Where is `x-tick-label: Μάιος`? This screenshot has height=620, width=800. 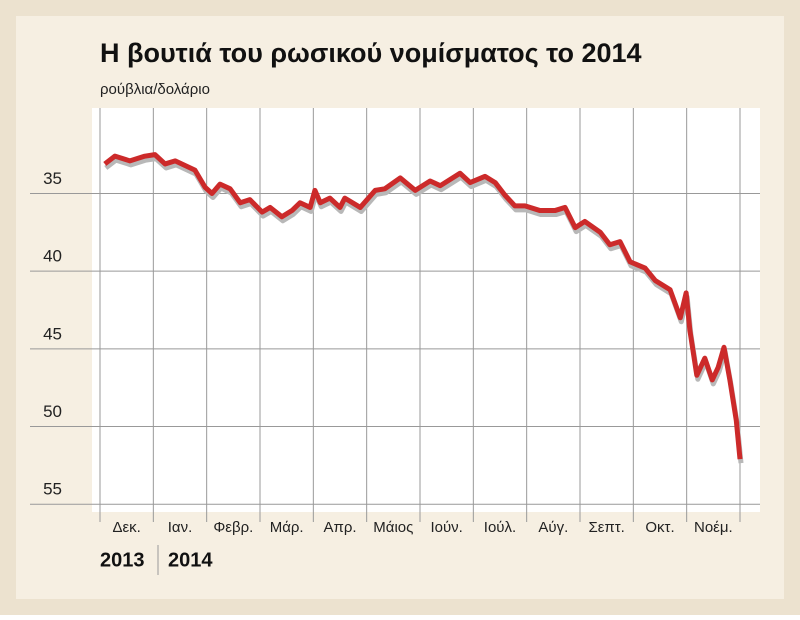
x-tick-label: Μάιος is located at coordinates (393, 527).